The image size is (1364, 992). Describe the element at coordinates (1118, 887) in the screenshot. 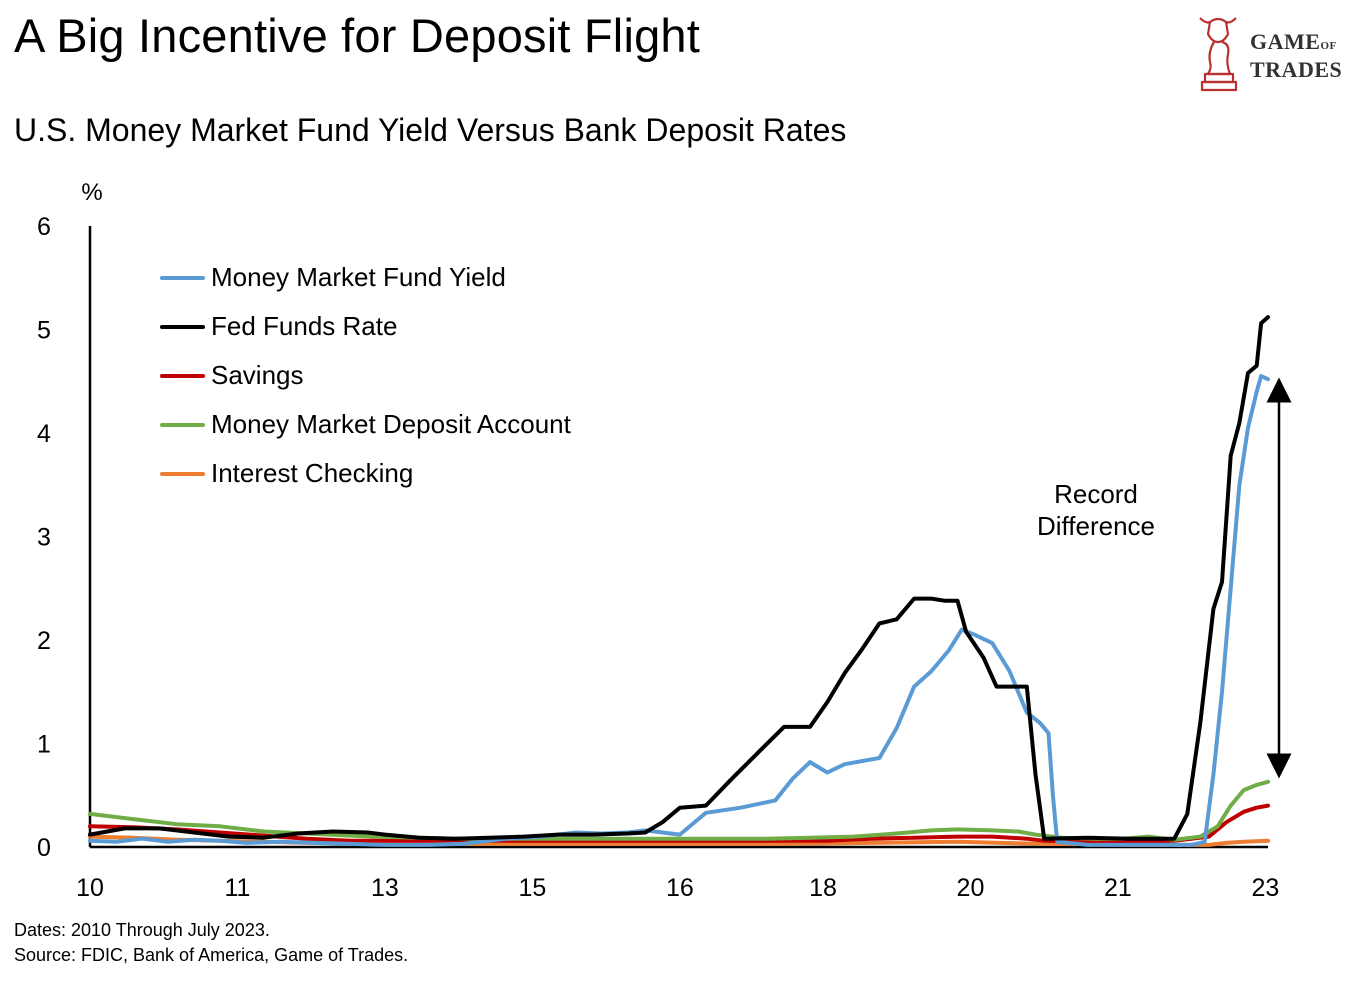

I see `x-tick-label: 21` at that location.